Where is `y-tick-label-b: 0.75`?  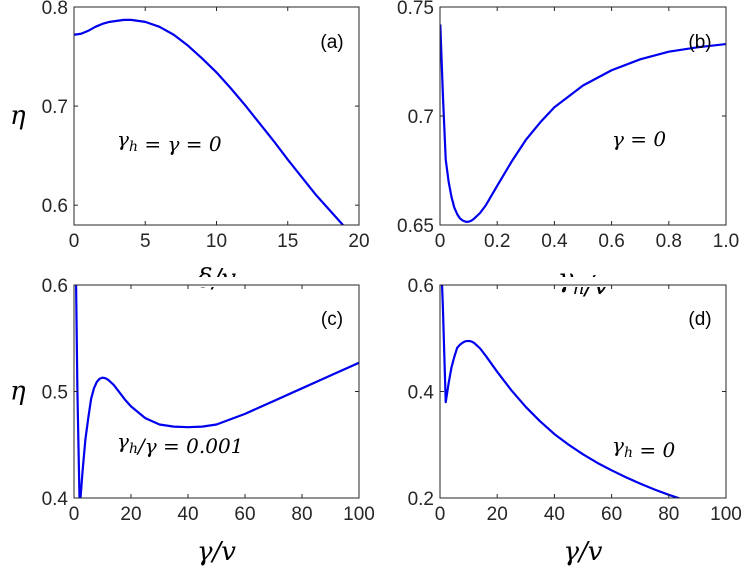 y-tick-label-b: 0.75 is located at coordinates (415, 9).